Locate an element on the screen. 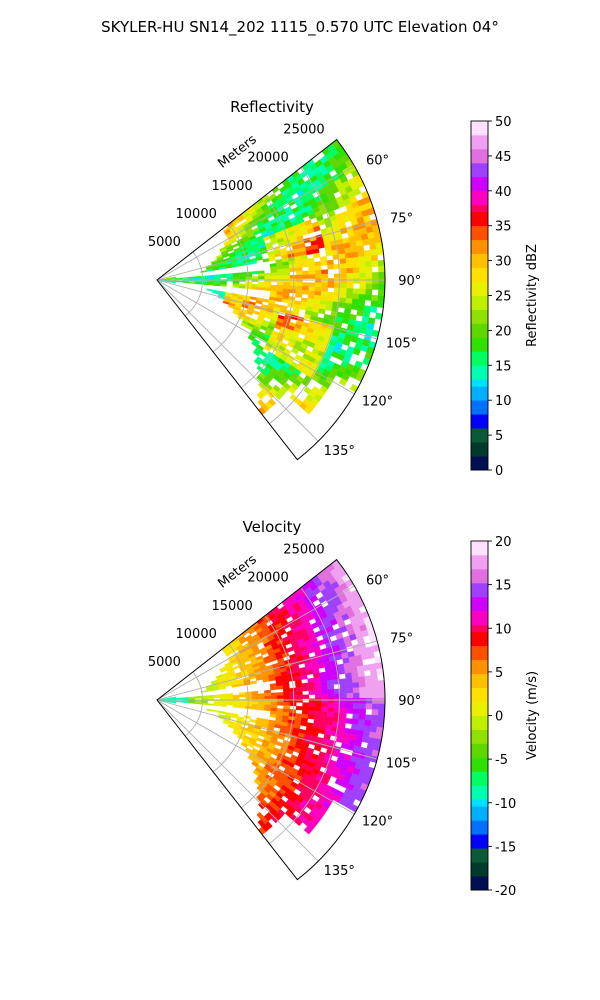 The image size is (600, 1000). colorbar-tick-label: 5 is located at coordinates (499, 673).